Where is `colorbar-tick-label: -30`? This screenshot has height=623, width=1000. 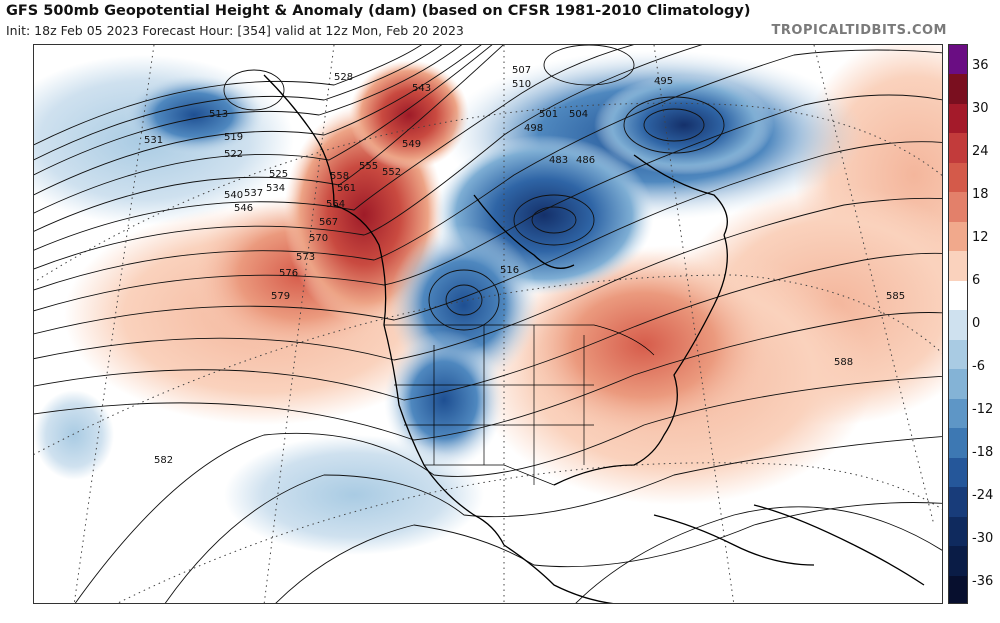
colorbar-tick-label: -30 is located at coordinates (983, 538).